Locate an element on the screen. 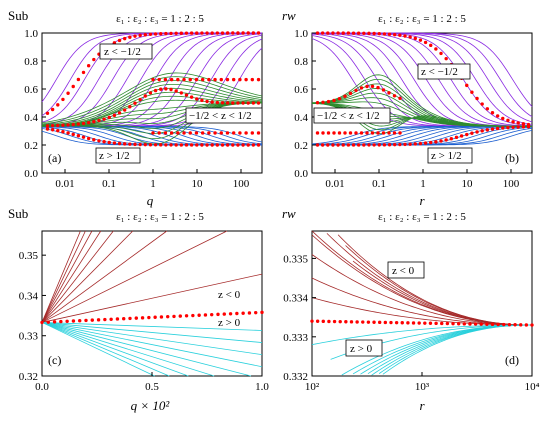 This screenshot has width=550, height=425. panel-d-annotations: z < 0 z > 0 is located at coordinates (385, 309).